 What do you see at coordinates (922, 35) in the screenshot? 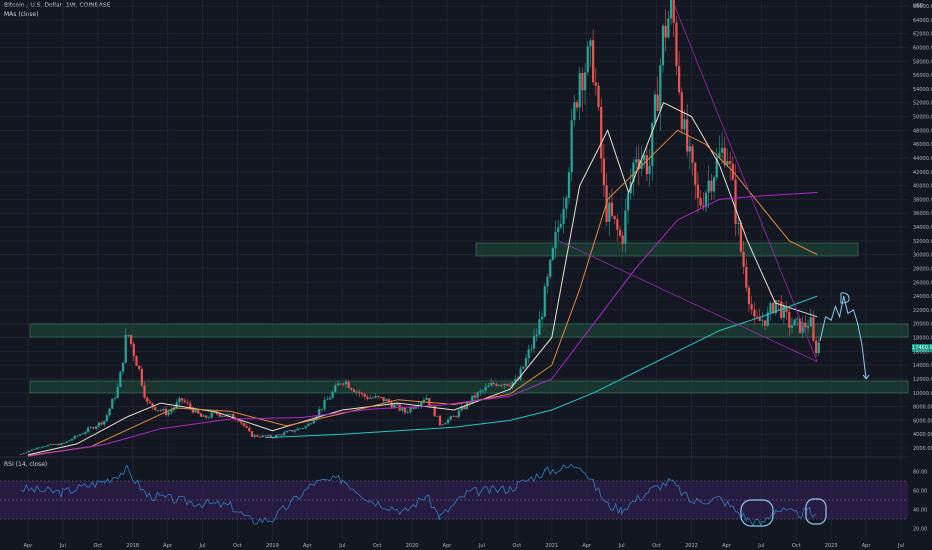
I see `price-axis-label: 62000.00` at bounding box center [922, 35].